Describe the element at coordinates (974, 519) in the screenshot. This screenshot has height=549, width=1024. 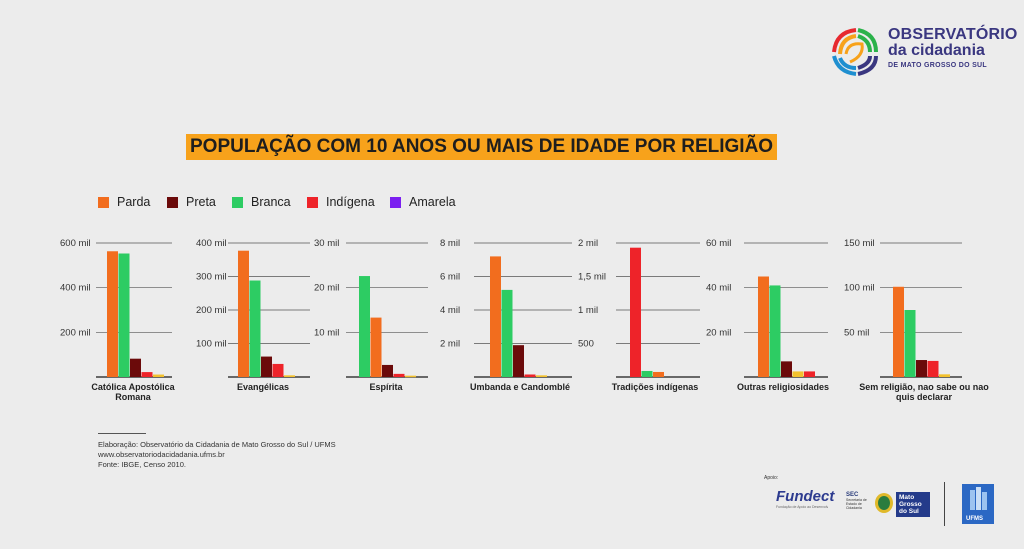
I see `ufms-wordmark: UFMS` at that location.